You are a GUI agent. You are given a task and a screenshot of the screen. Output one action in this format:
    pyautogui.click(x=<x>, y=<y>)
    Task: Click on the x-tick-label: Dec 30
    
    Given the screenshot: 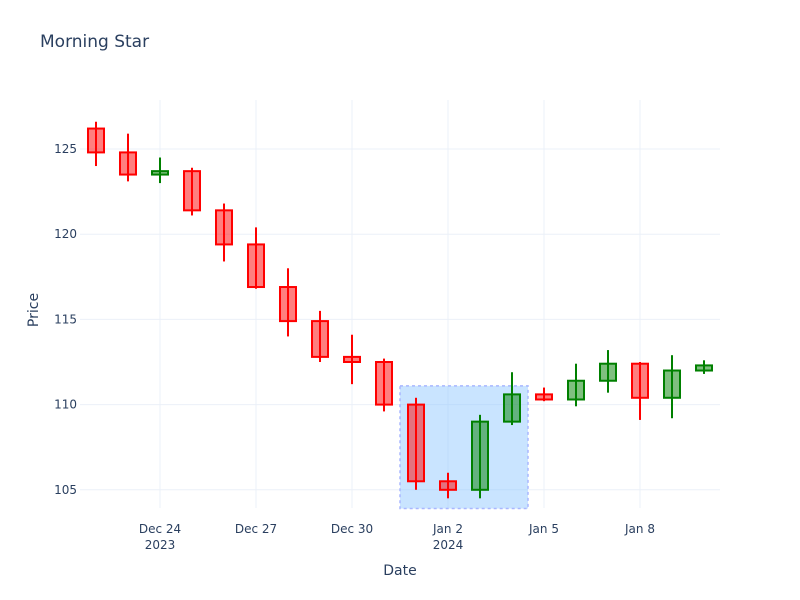 What is the action you would take?
    pyautogui.click(x=352, y=529)
    